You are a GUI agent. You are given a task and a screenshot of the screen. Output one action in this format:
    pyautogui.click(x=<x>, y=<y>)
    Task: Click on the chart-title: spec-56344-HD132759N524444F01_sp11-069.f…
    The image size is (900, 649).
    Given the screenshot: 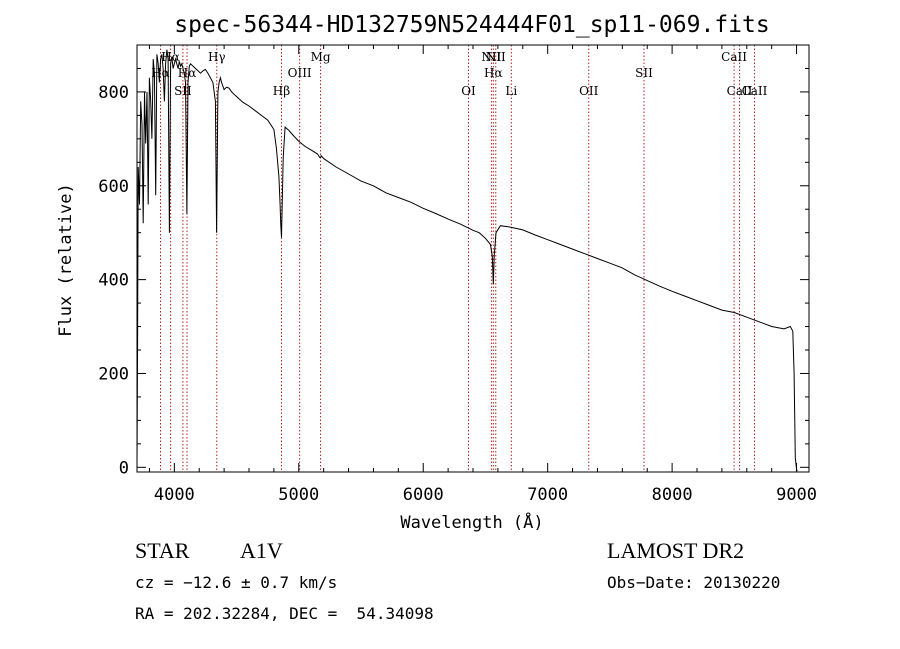 What is the action you would take?
    pyautogui.click(x=471, y=25)
    